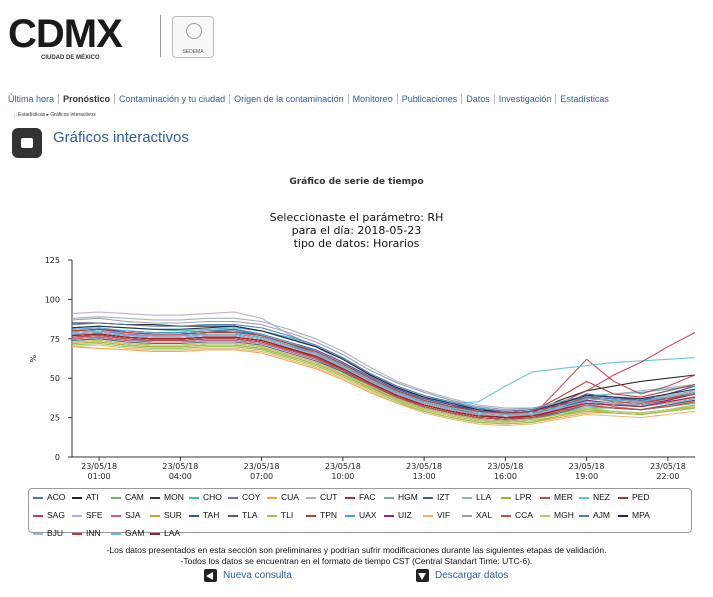  What do you see at coordinates (520, 515) in the screenshot?
I see `legend-item-cca: CCA` at bounding box center [520, 515].